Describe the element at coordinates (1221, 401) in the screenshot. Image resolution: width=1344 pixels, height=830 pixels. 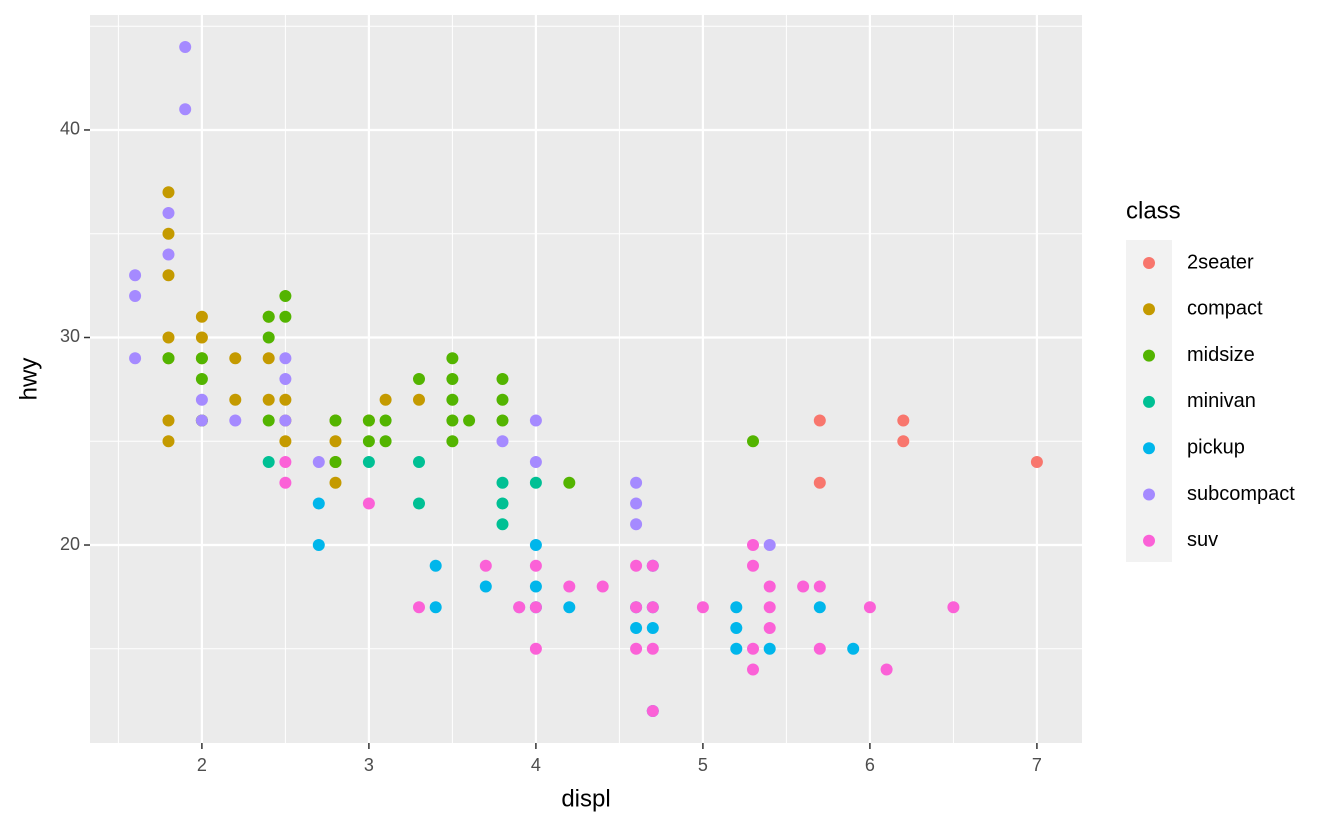
I see `legend-label: minivan` at that location.